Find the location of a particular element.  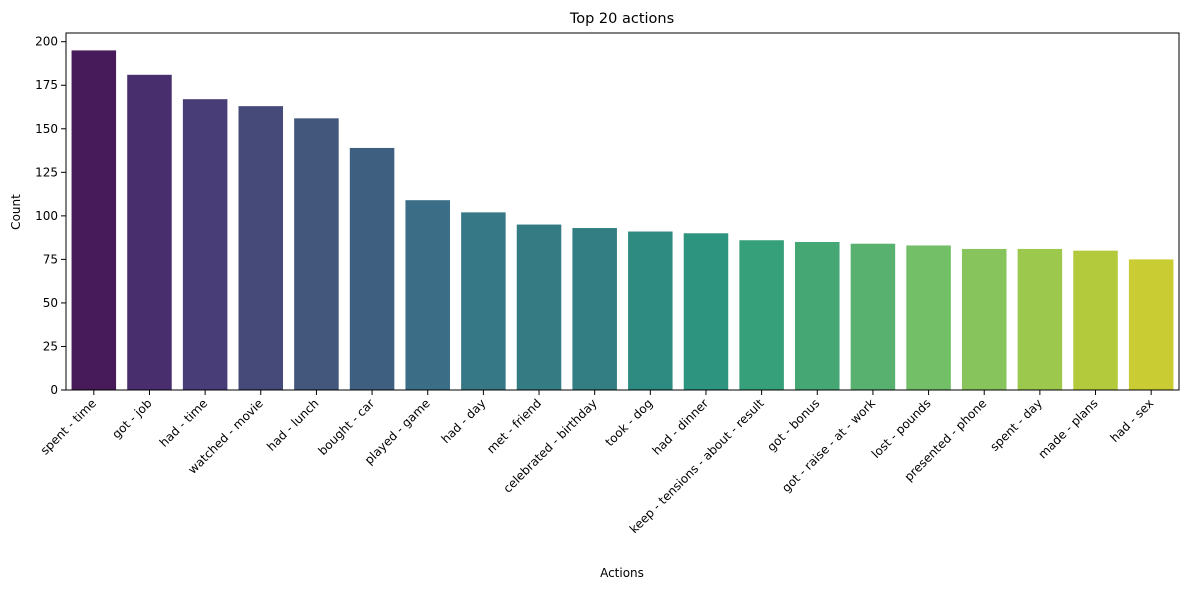

x-tick-label: met - friend is located at coordinates (514, 426).